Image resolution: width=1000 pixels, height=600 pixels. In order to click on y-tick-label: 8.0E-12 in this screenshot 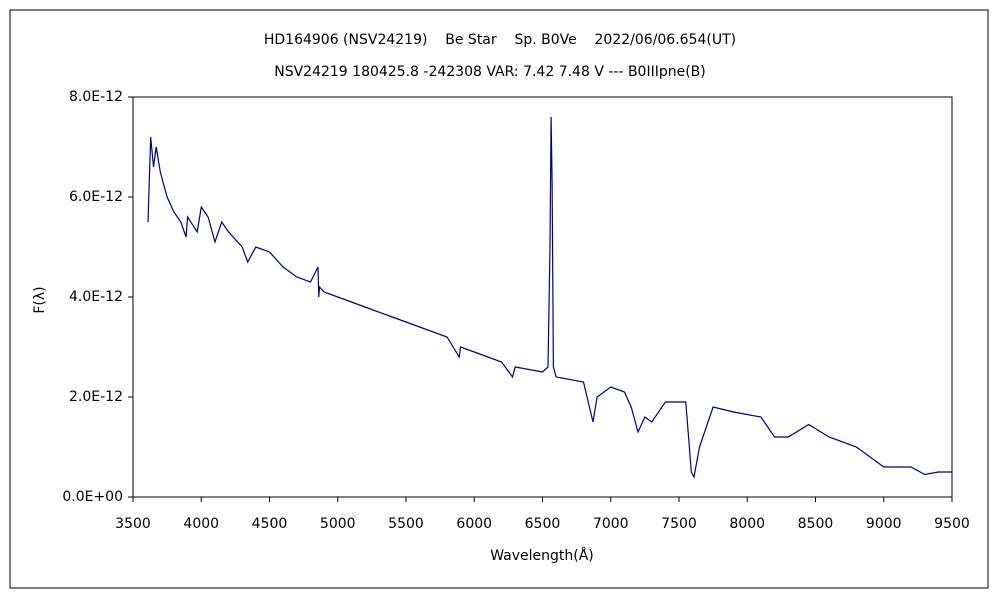, I will do `click(96, 97)`.